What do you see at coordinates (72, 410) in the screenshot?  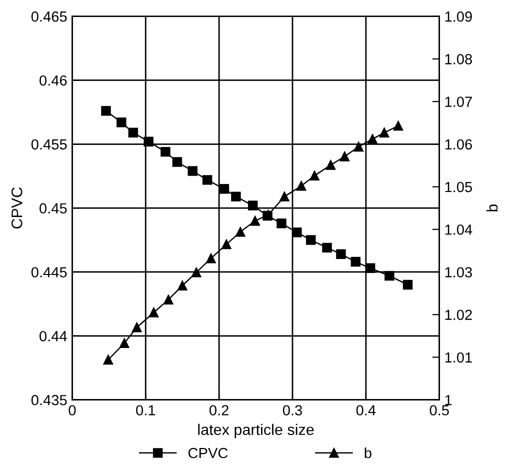 I see `x-tick-label: 0` at bounding box center [72, 410].